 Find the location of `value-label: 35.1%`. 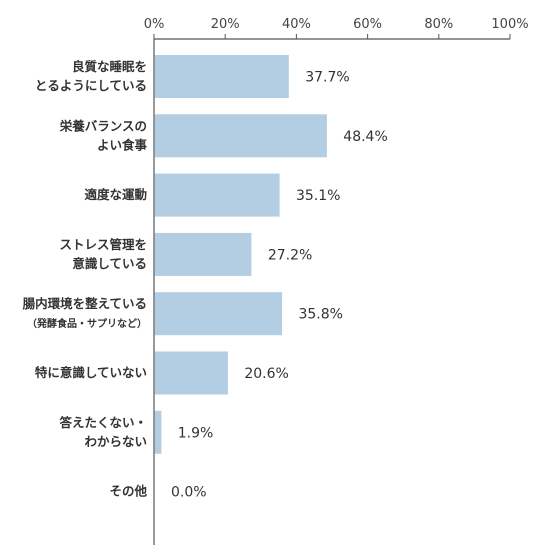

value-label: 35.1% is located at coordinates (318, 196).